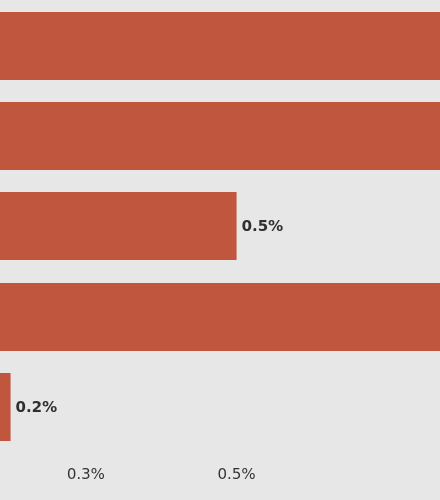 The width and height of the screenshot is (440, 500). What do you see at coordinates (86, 474) in the screenshot?
I see `x-tick-label-1: 0.3%` at bounding box center [86, 474].